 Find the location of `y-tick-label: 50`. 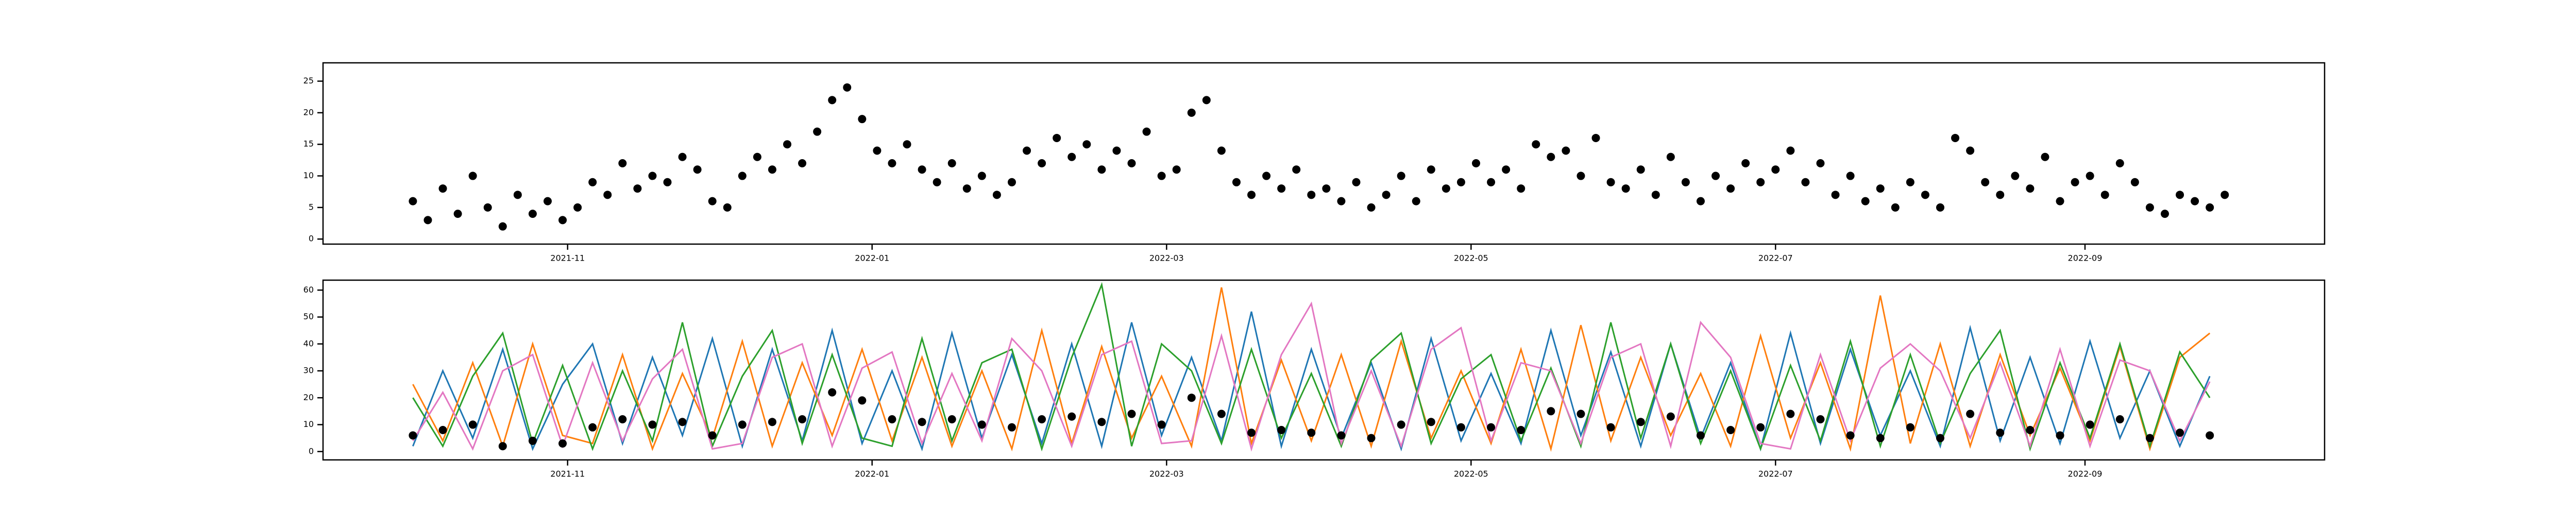

y-tick-label: 50 is located at coordinates (308, 316).